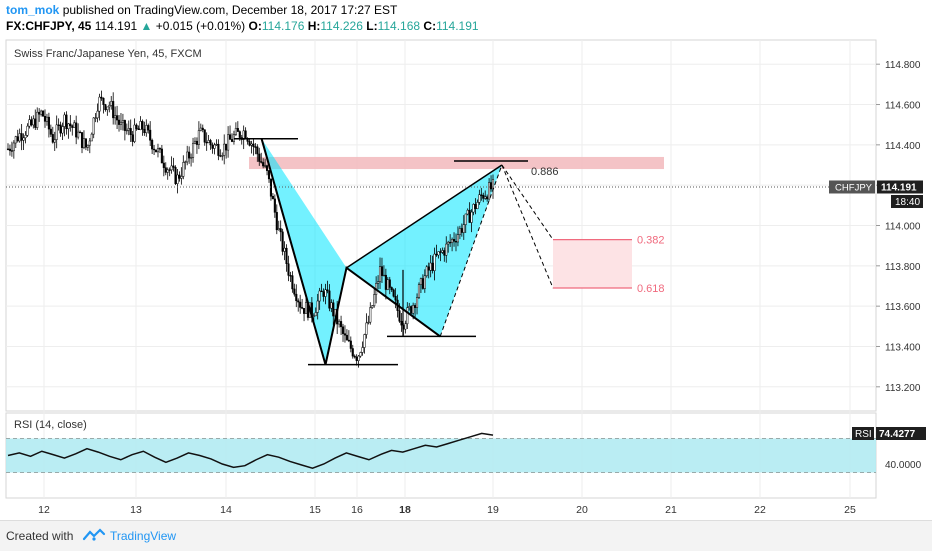 Image resolution: width=932 pixels, height=551 pixels. Describe the element at coordinates (903, 388) in the screenshot. I see `price-tick-label: 113.200` at that location.